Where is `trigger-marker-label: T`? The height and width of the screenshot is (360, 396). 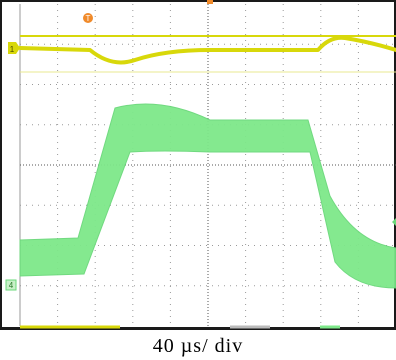 trigger-marker-label: T is located at coordinates (88, 18).